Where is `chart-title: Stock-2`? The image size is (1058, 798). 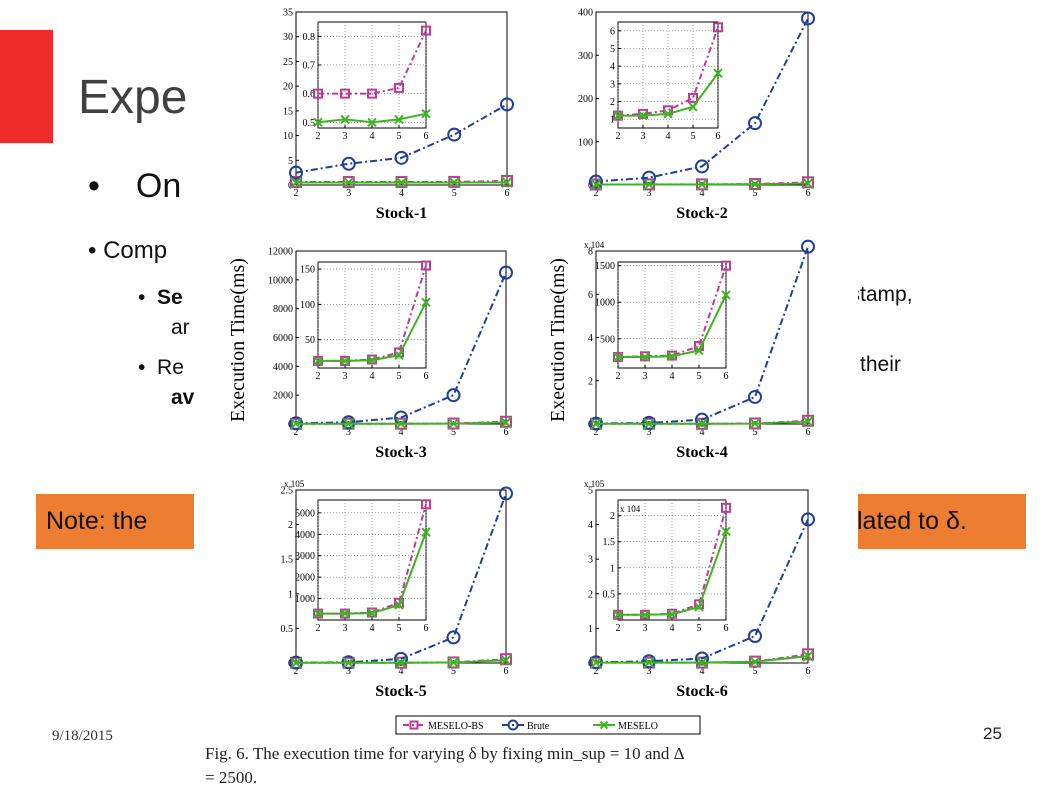 chart-title: Stock-2 is located at coordinates (702, 213).